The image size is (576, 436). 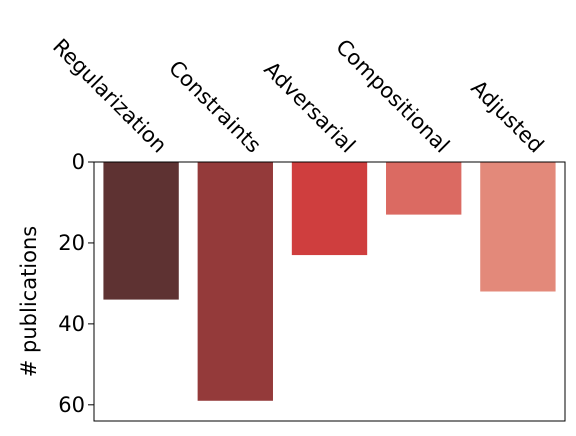 I want to click on bar-adjusted, so click(x=518, y=227).